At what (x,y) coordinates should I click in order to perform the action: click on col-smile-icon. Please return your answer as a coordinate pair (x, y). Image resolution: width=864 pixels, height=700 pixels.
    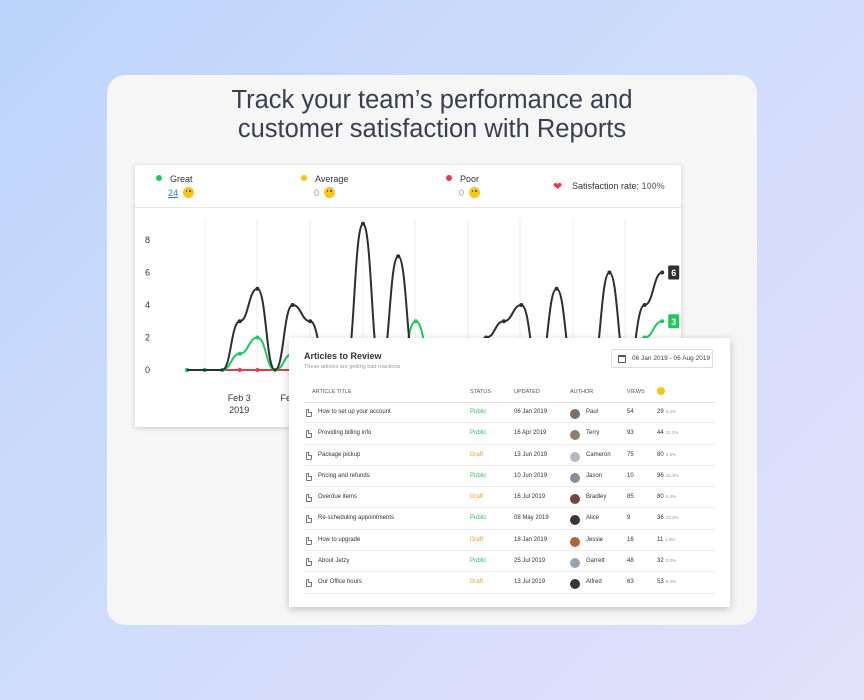
    Looking at the image, I should click on (661, 391).